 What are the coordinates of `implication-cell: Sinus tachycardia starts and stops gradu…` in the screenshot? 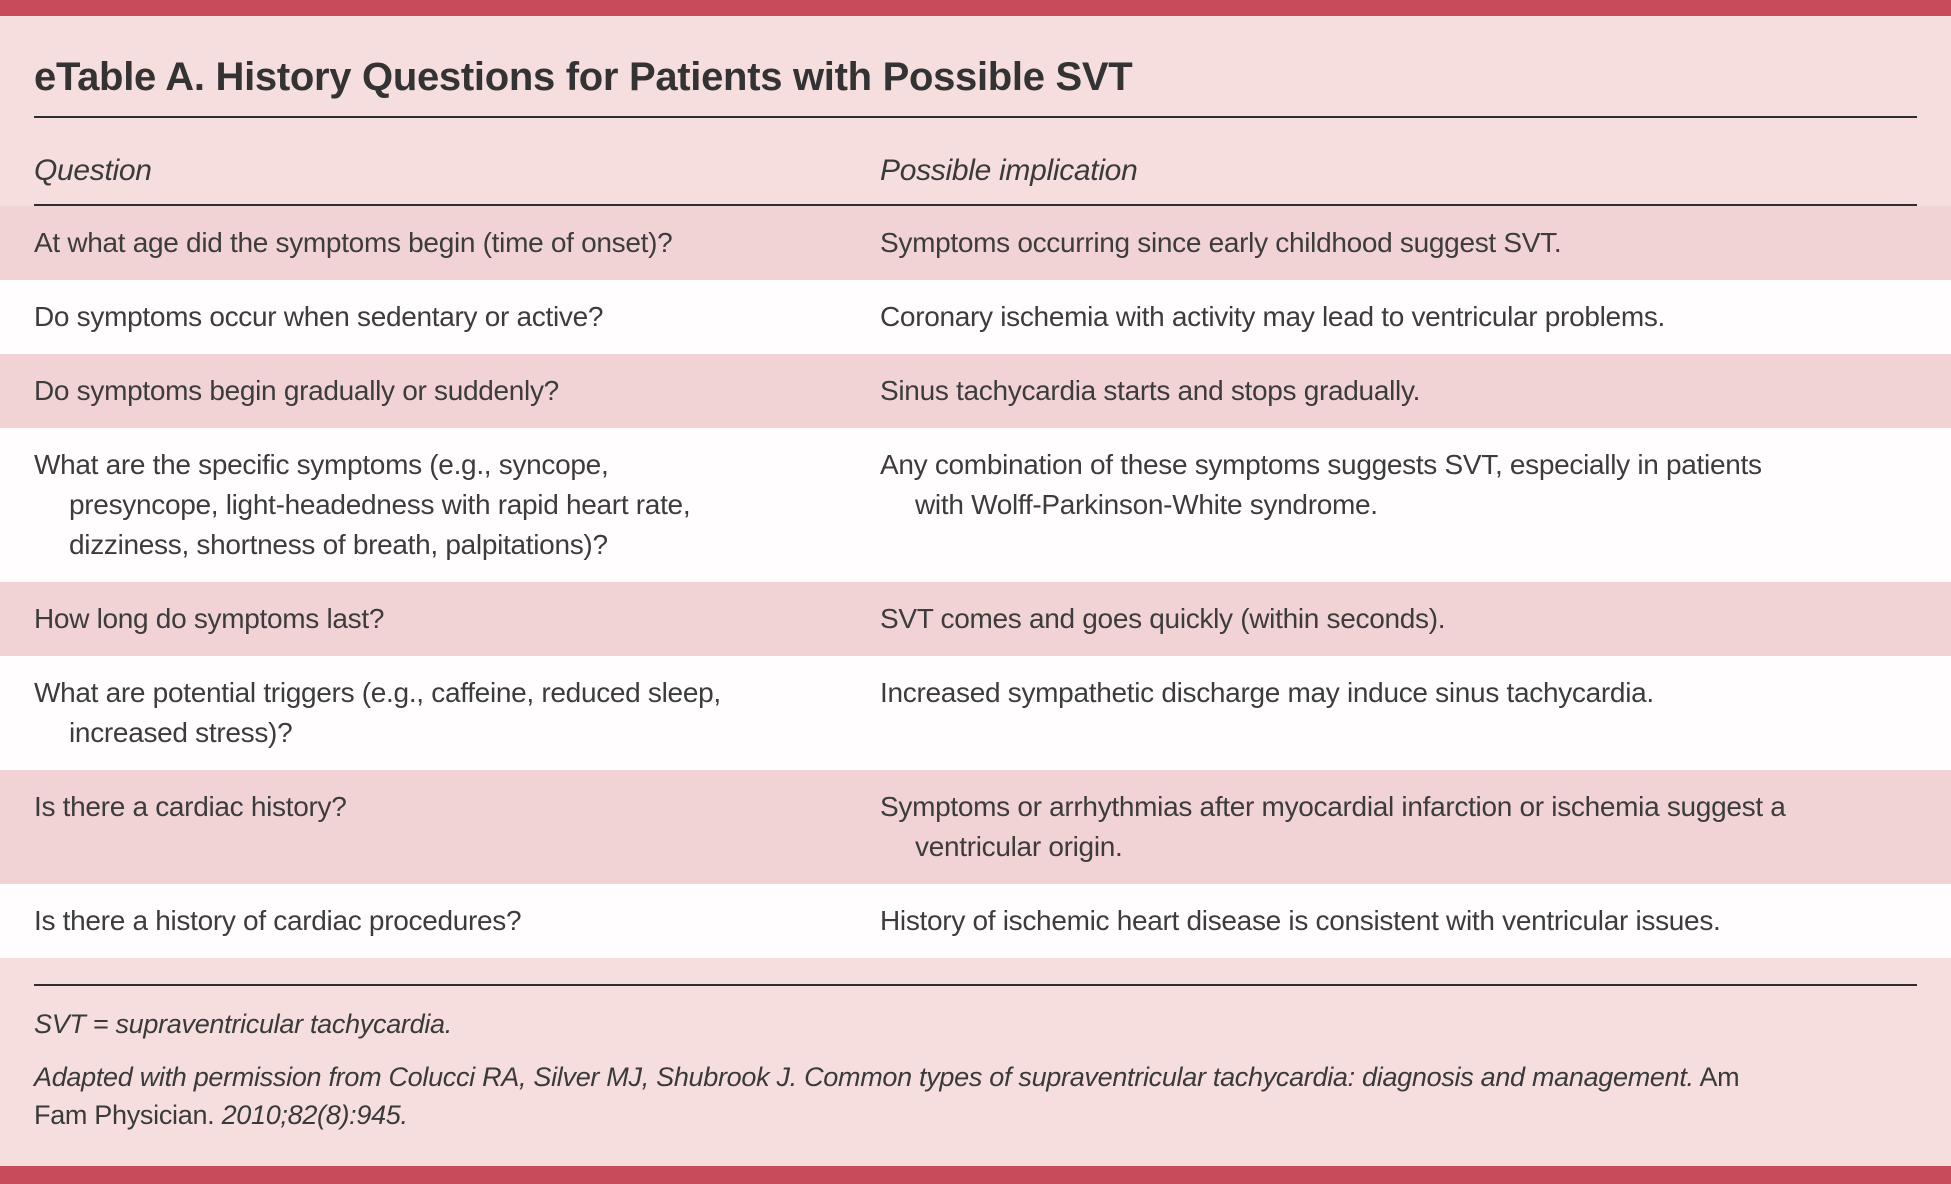 It's located at (1150, 390).